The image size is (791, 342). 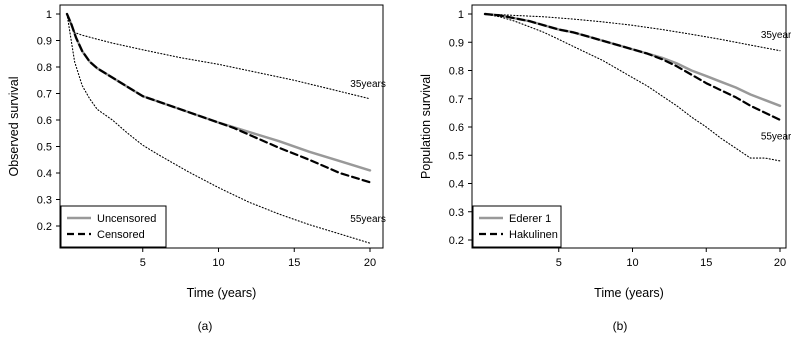 What do you see at coordinates (426, 126) in the screenshot?
I see `y-axis-title: Population survival` at bounding box center [426, 126].